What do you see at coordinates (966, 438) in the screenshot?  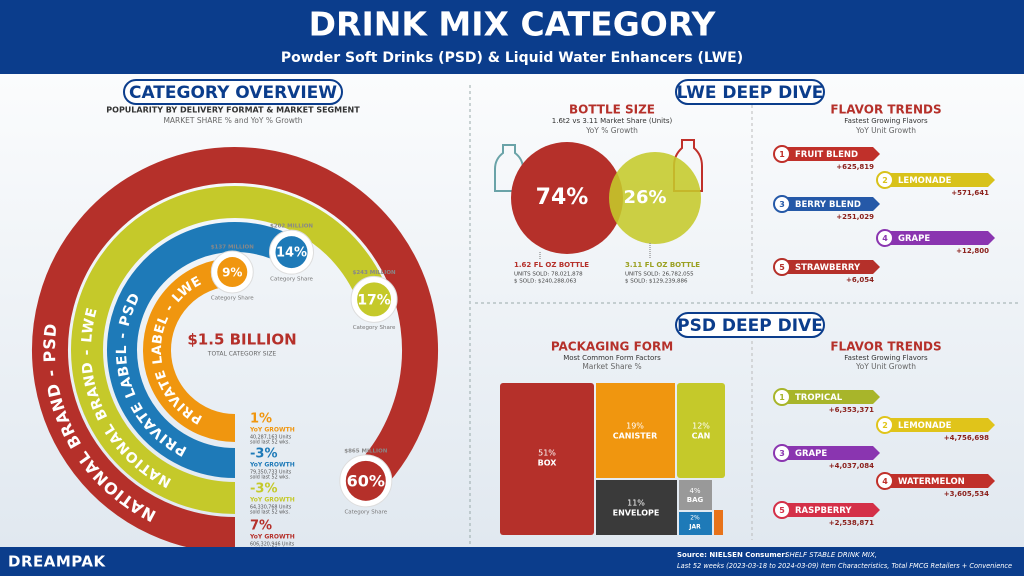 I see `flavor-growth: +4,756,698` at bounding box center [966, 438].